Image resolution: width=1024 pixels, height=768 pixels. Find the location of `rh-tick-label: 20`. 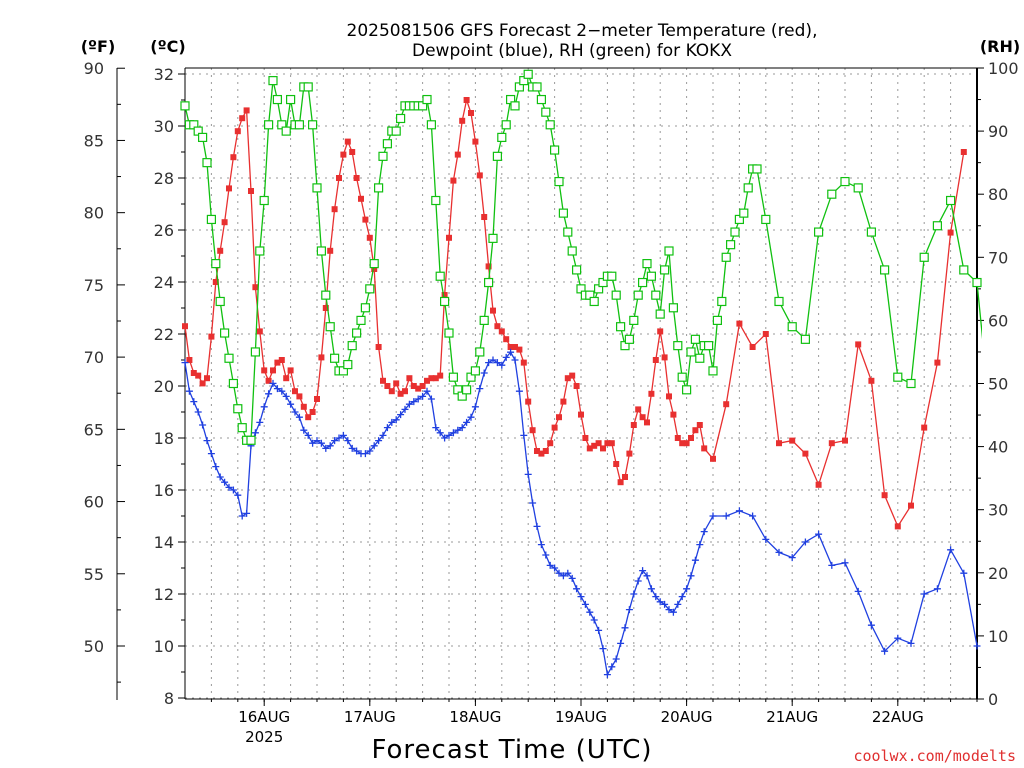

rh-tick-label: 20 is located at coordinates (998, 573).